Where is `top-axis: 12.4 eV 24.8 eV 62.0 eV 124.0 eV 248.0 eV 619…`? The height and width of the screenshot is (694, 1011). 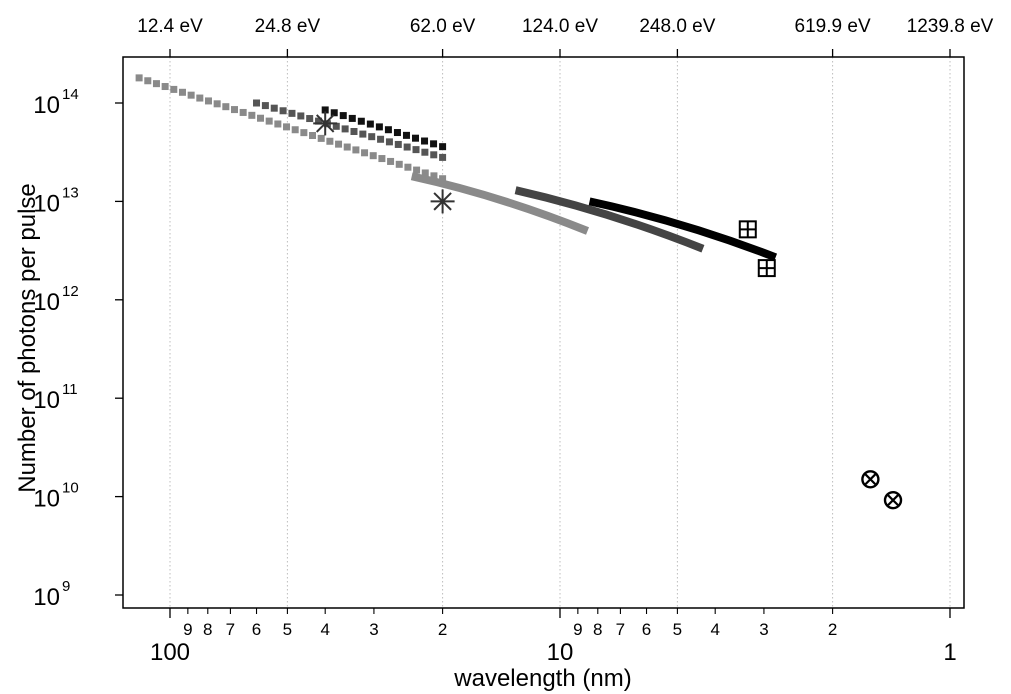 top-axis: 12.4 eV 24.8 eV 62.0 eV 124.0 eV 248.0 eV 619… is located at coordinates (565, 36).